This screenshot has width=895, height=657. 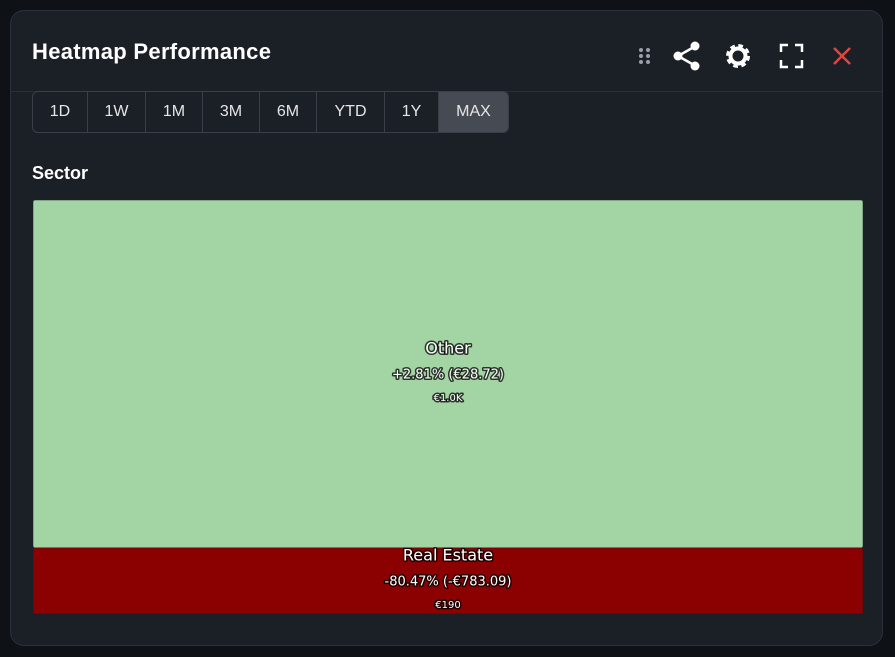 What do you see at coordinates (448, 398) in the screenshot?
I see `cell-value: €1.0K` at bounding box center [448, 398].